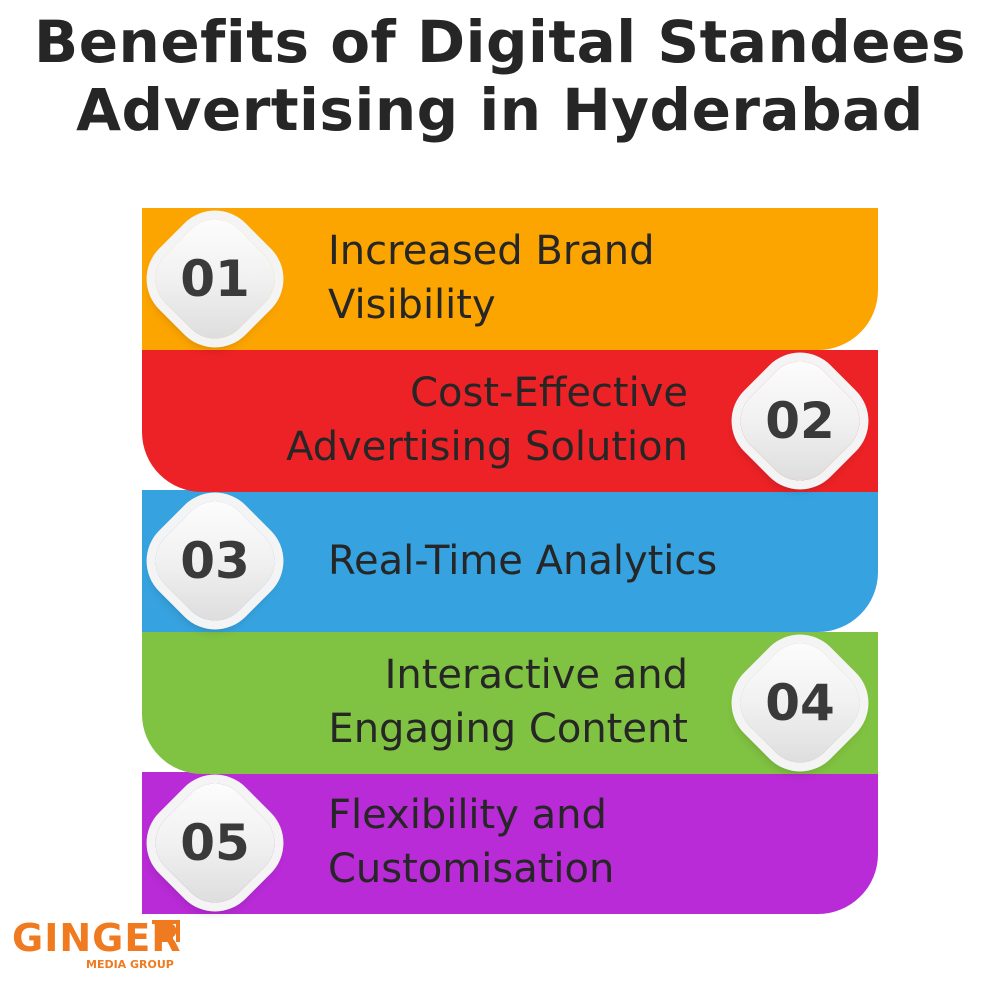 The image size is (1000, 1000). I want to click on logo-mark-icon, so click(166, 931).